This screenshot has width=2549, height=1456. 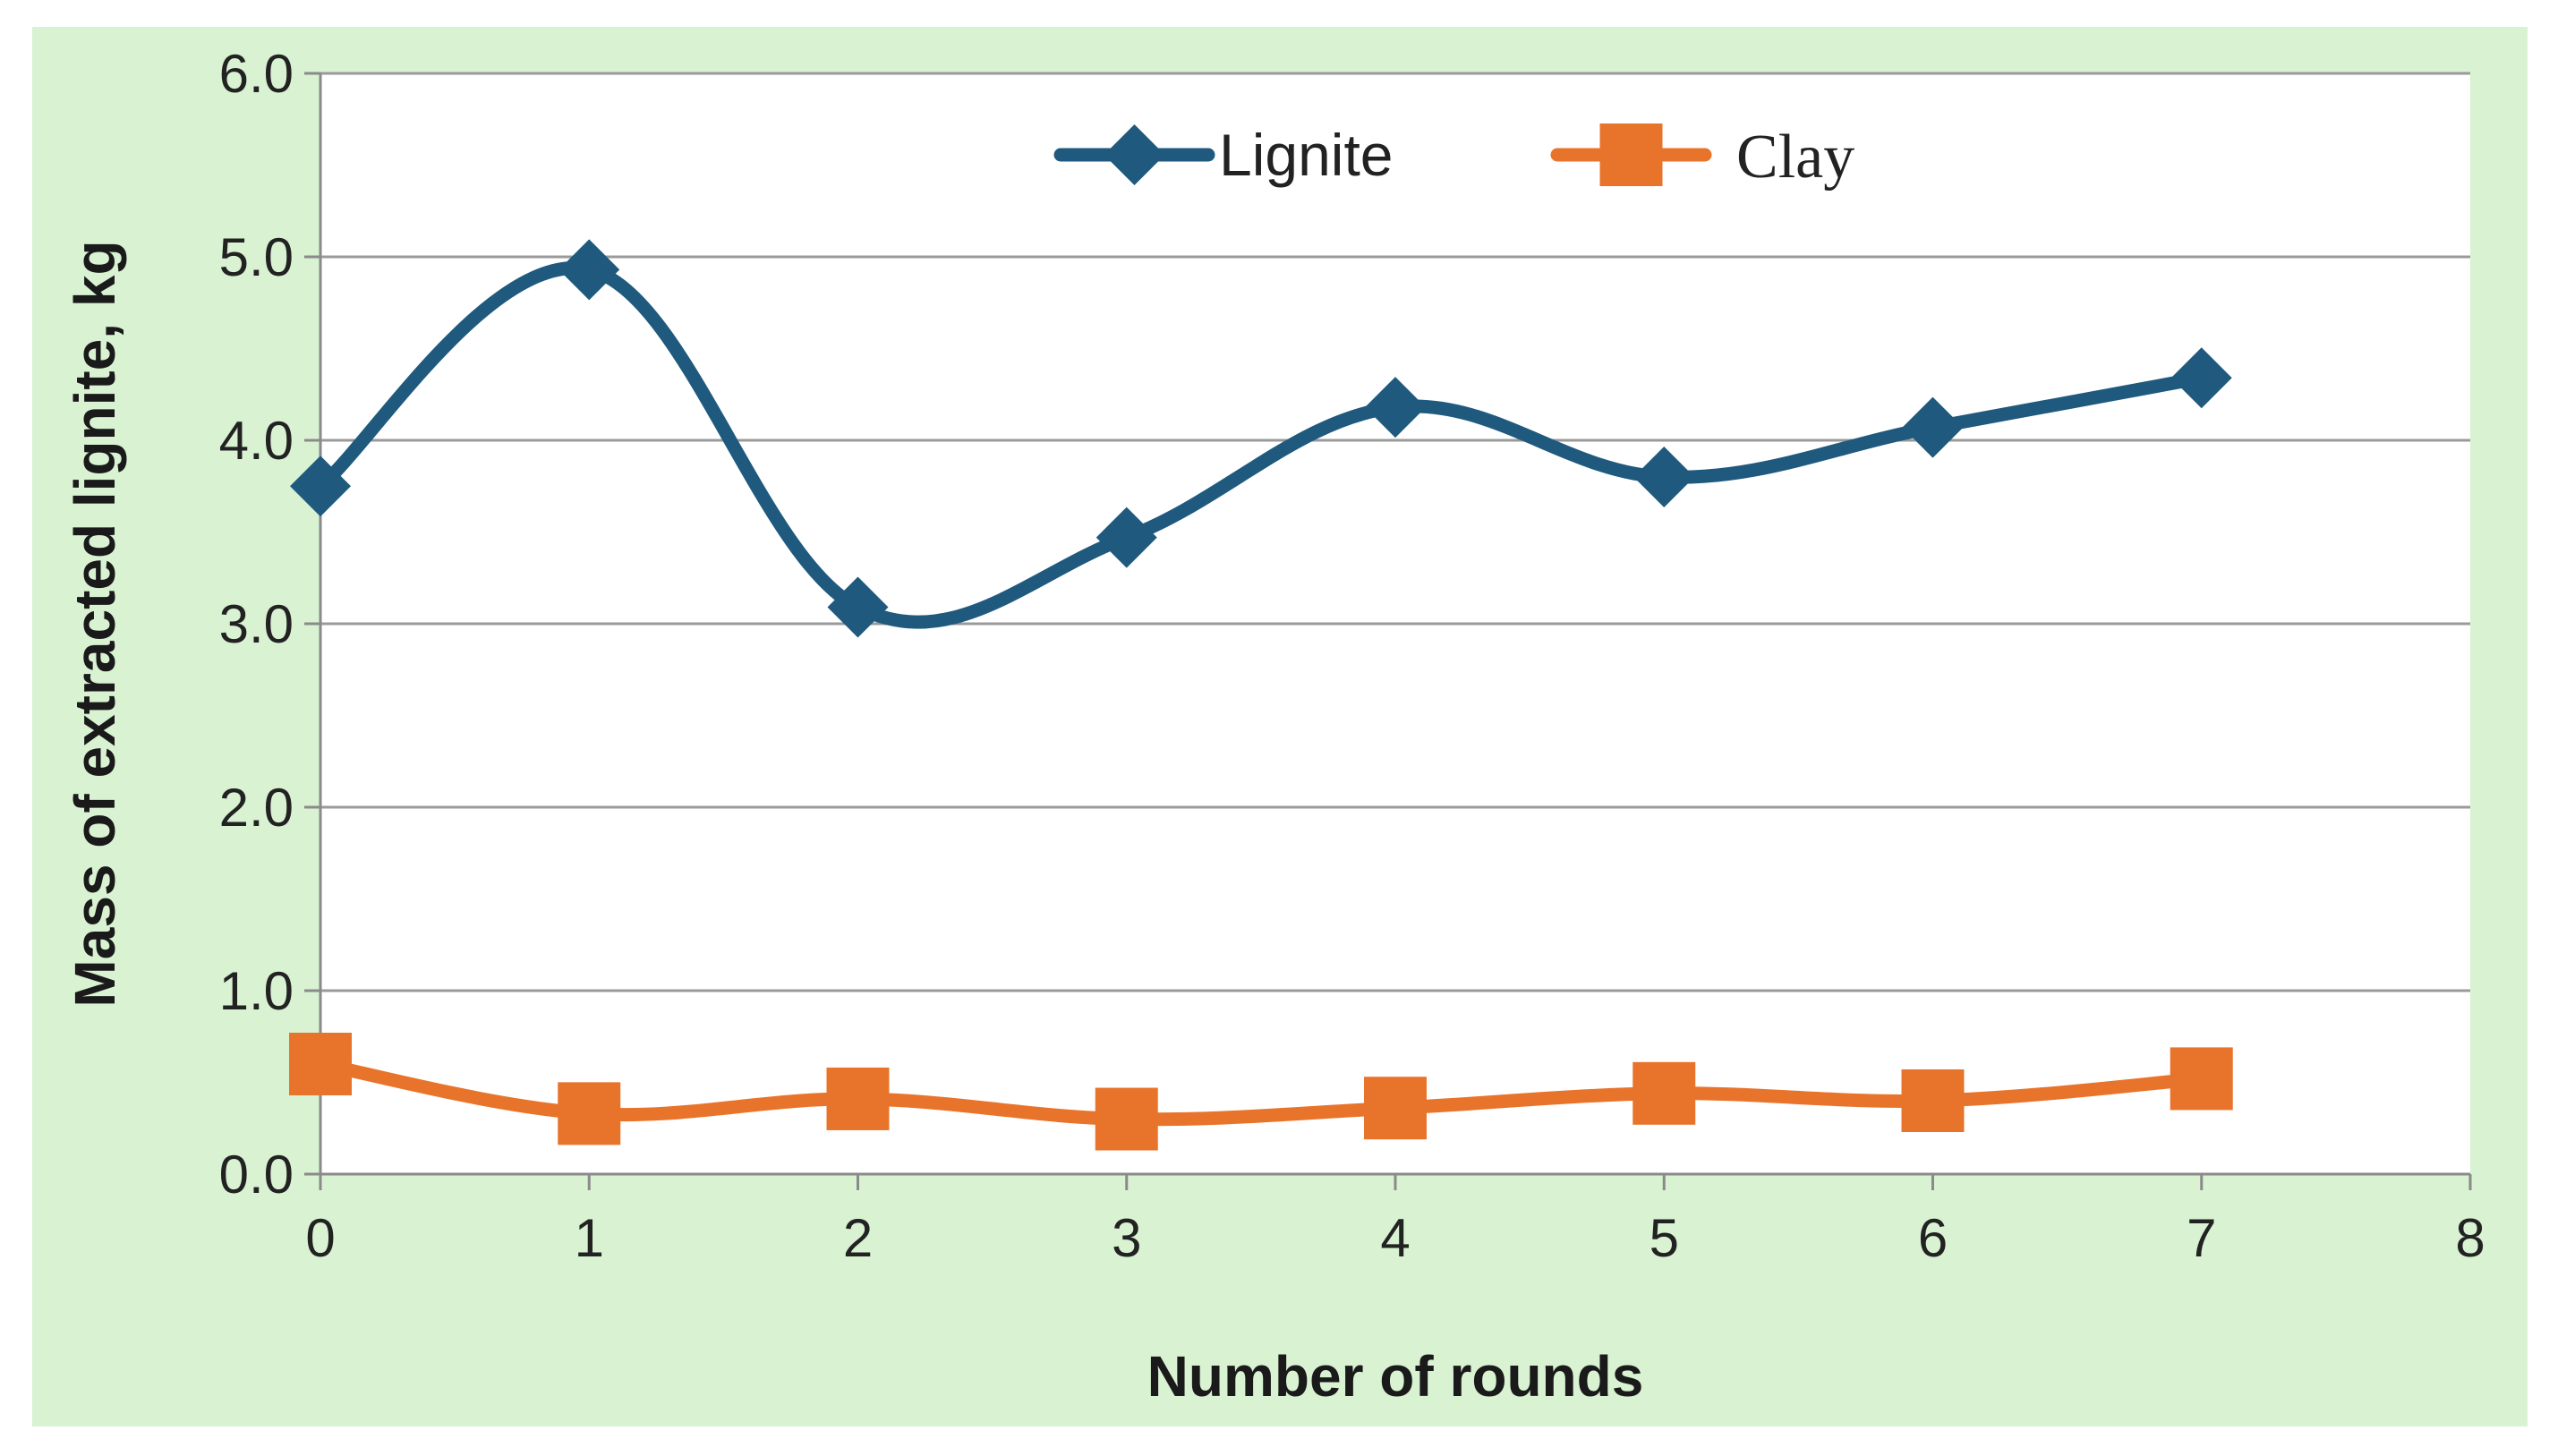 What do you see at coordinates (256, 441) in the screenshot?
I see `y-tick-label: 4.0` at bounding box center [256, 441].